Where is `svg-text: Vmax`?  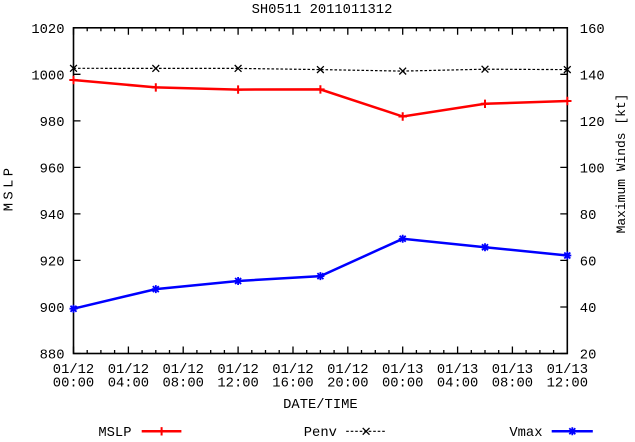 svg-text: Vmax is located at coordinates (525, 431).